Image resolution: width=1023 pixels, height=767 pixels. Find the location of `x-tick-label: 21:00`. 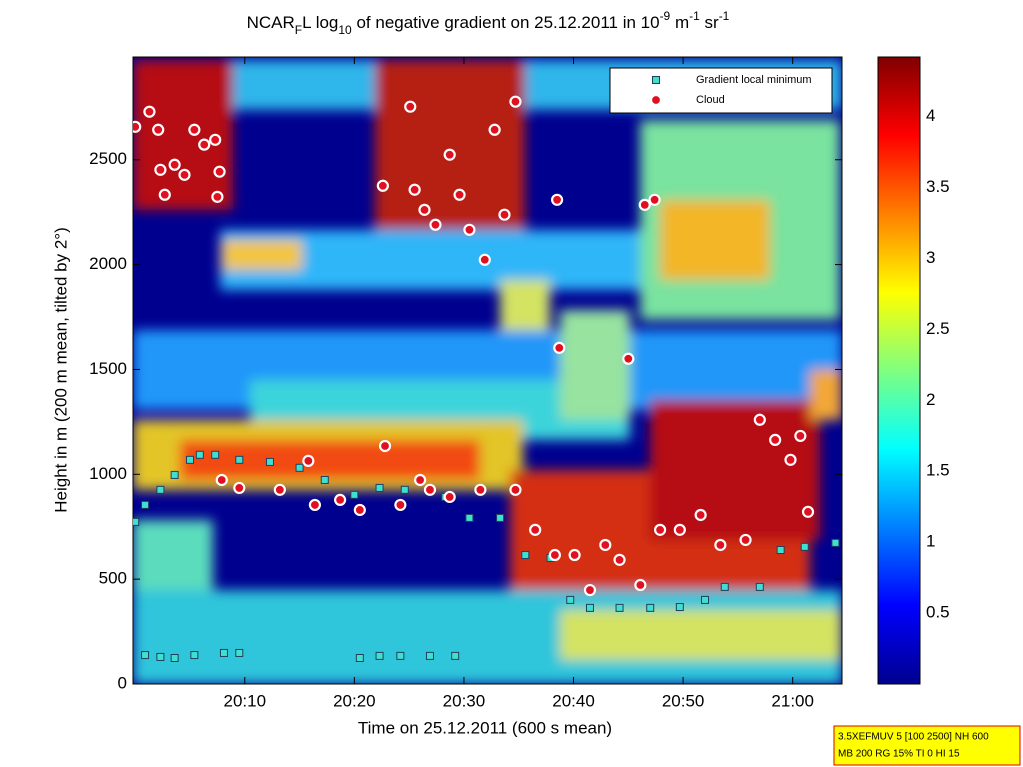

x-tick-label: 21:00 is located at coordinates (792, 700).